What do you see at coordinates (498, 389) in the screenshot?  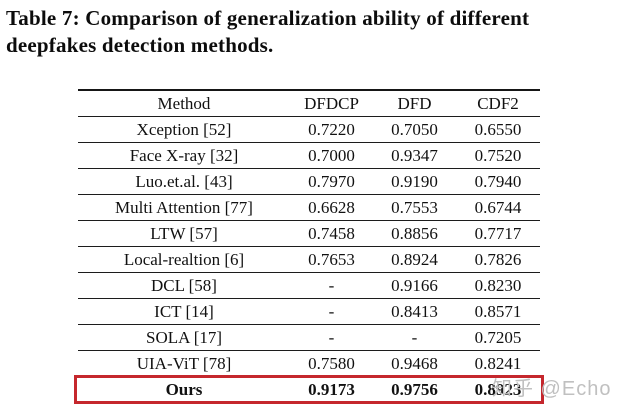 I see `cdf2-cell: 0.8923` at bounding box center [498, 389].